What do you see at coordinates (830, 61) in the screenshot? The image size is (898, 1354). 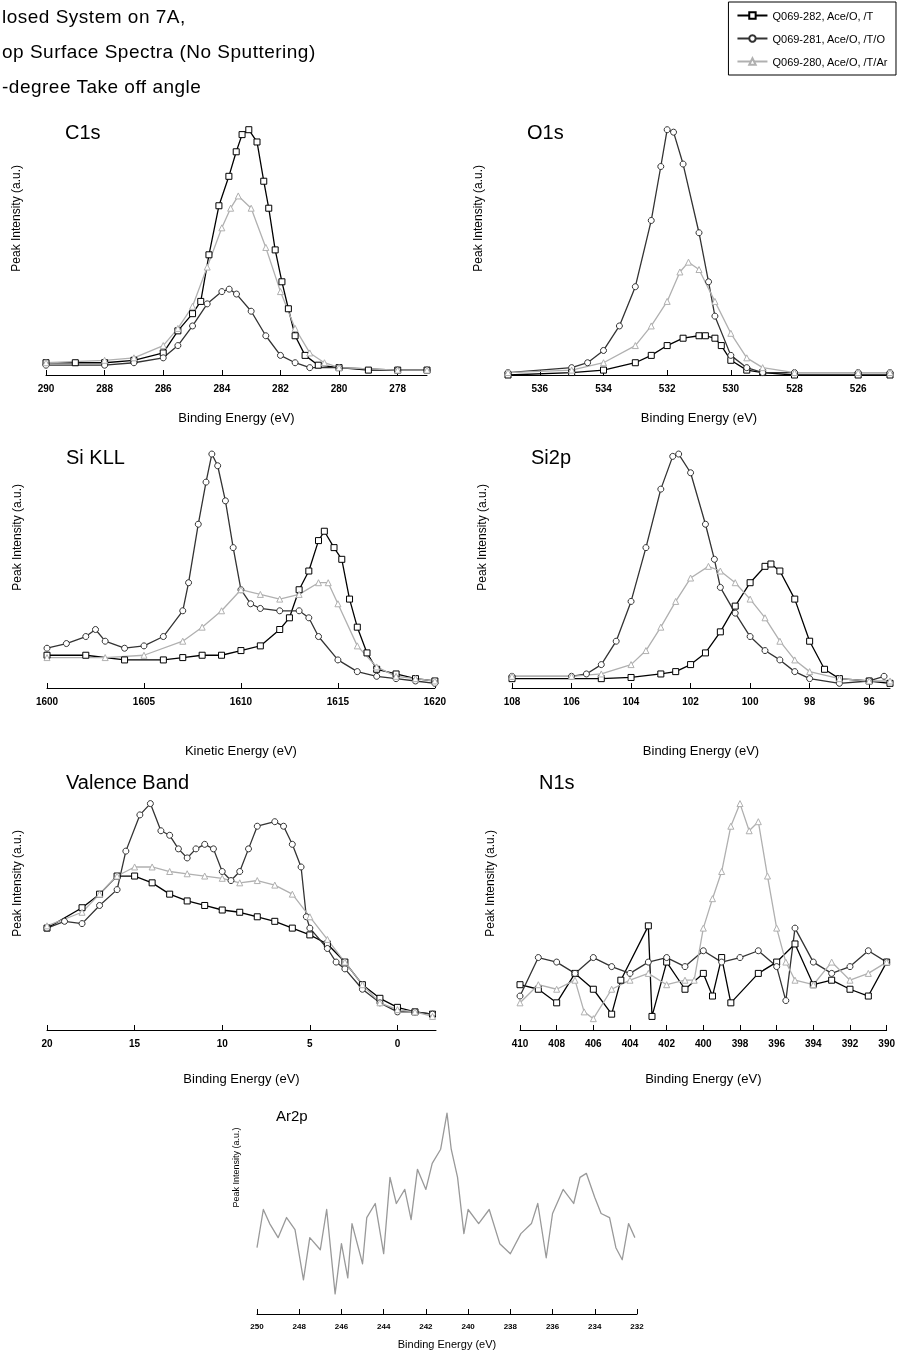 I see `legend-label: Q069-280, Ace/O, /T/Ar` at bounding box center [830, 61].